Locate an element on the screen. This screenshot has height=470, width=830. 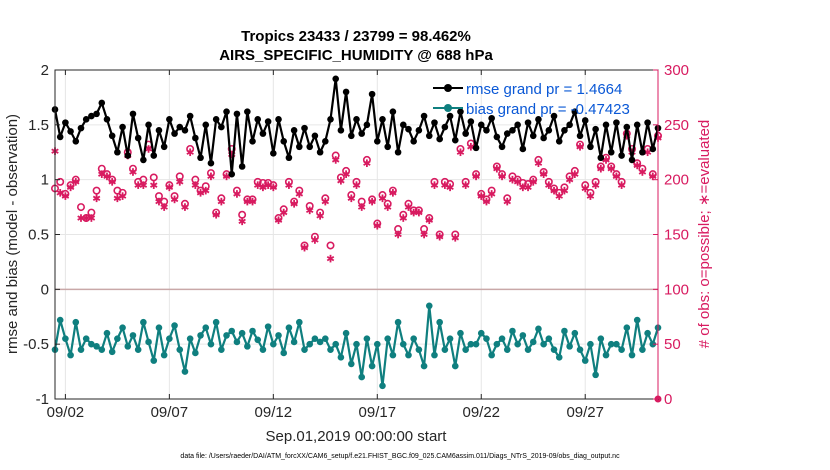
y-tick-label: 0.5 is located at coordinates (38, 235).